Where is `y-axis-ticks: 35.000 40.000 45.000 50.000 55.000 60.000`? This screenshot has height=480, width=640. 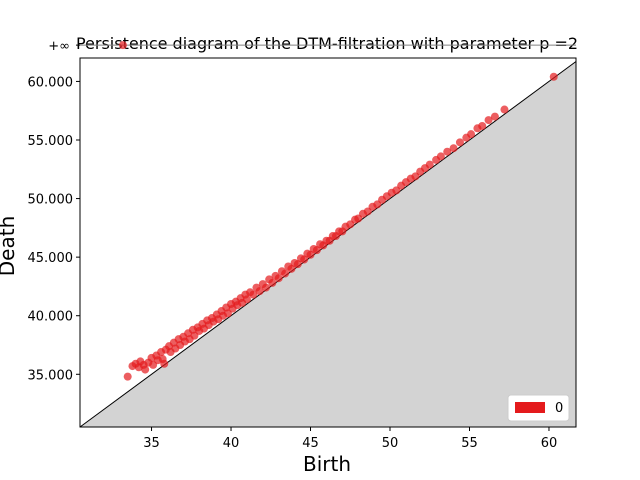
y-axis-ticks: 35.000 40.000 45.000 50.000 55.000 60.000 is located at coordinates (54, 213).